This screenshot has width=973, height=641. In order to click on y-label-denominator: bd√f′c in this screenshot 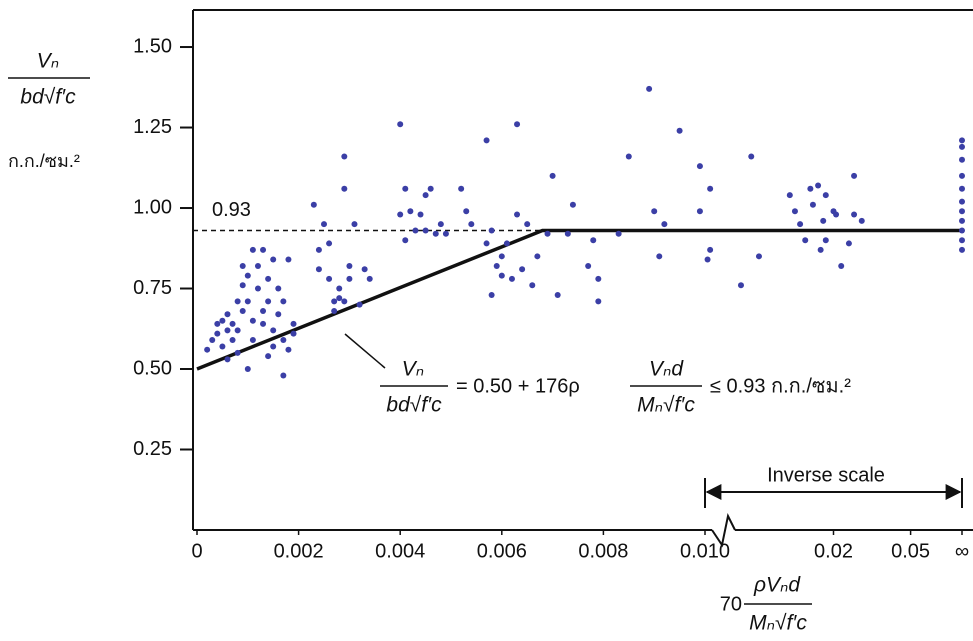, I will do `click(48, 97)`.